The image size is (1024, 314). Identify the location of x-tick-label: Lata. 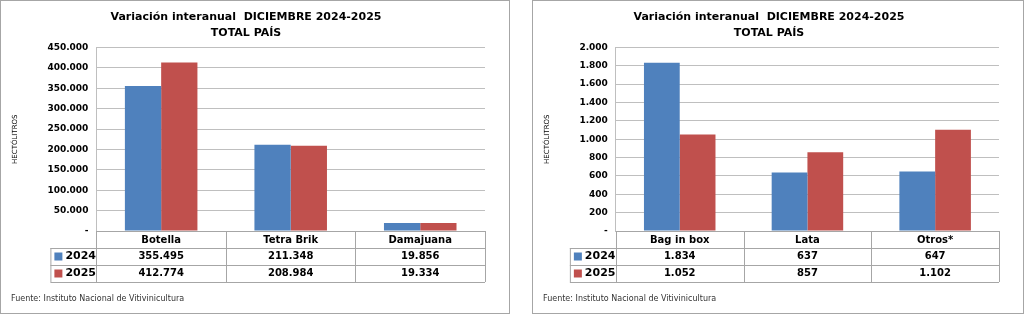
(807, 239).